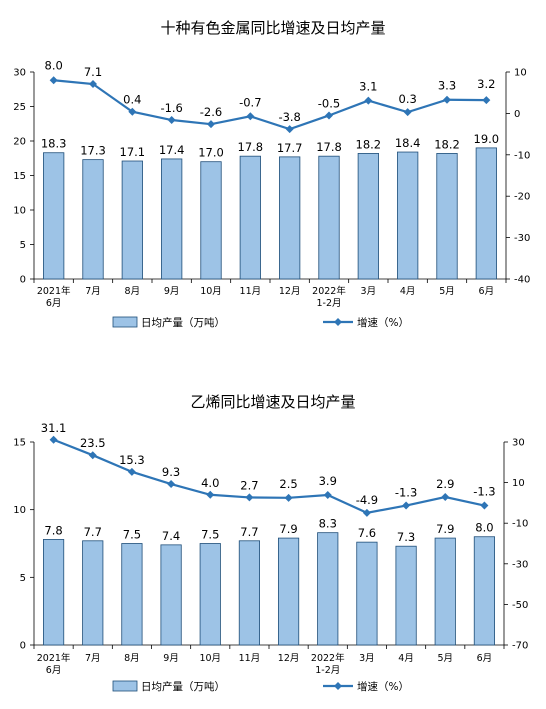  Describe the element at coordinates (484, 528) in the screenshot. I see `bar-value-label: 8.0` at that location.